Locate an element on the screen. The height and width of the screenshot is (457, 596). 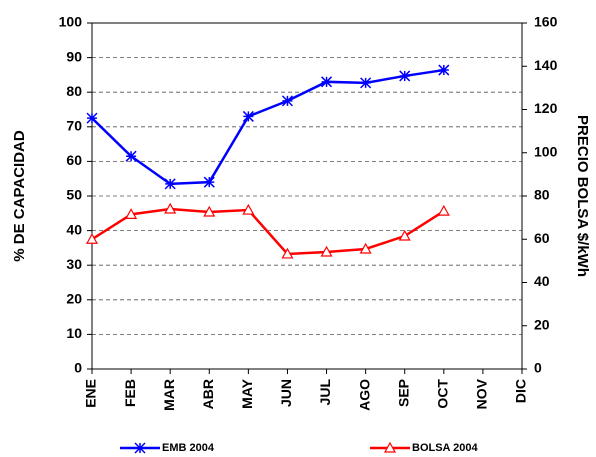
x-tick-label: ABR is located at coordinates (208, 394).